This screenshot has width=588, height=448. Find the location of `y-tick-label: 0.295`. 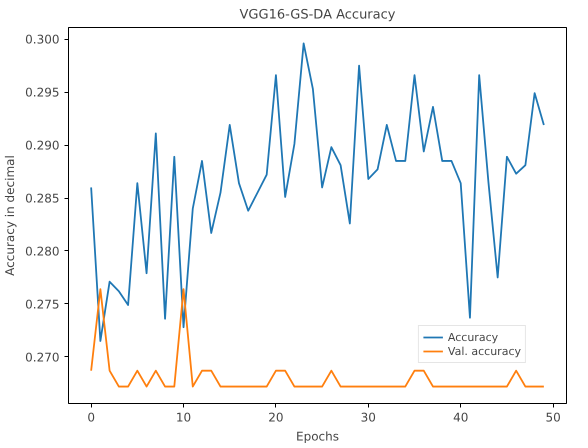

y-tick-label: 0.295 is located at coordinates (42, 93).